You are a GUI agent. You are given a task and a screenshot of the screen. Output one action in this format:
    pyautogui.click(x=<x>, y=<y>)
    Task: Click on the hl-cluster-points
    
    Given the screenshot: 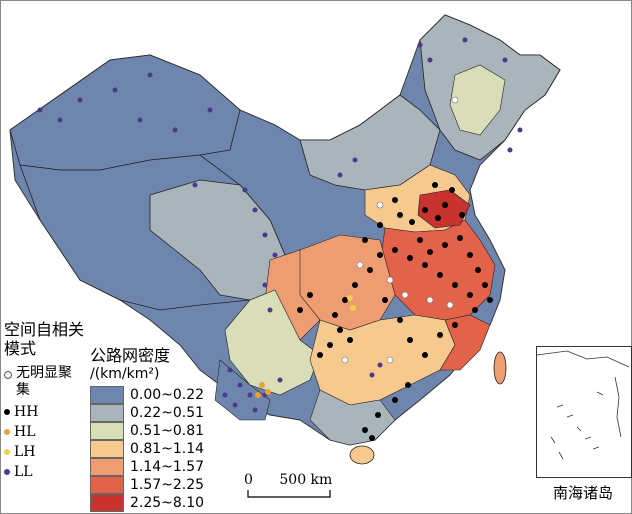 What is the action you would take?
    pyautogui.click(x=263, y=390)
    